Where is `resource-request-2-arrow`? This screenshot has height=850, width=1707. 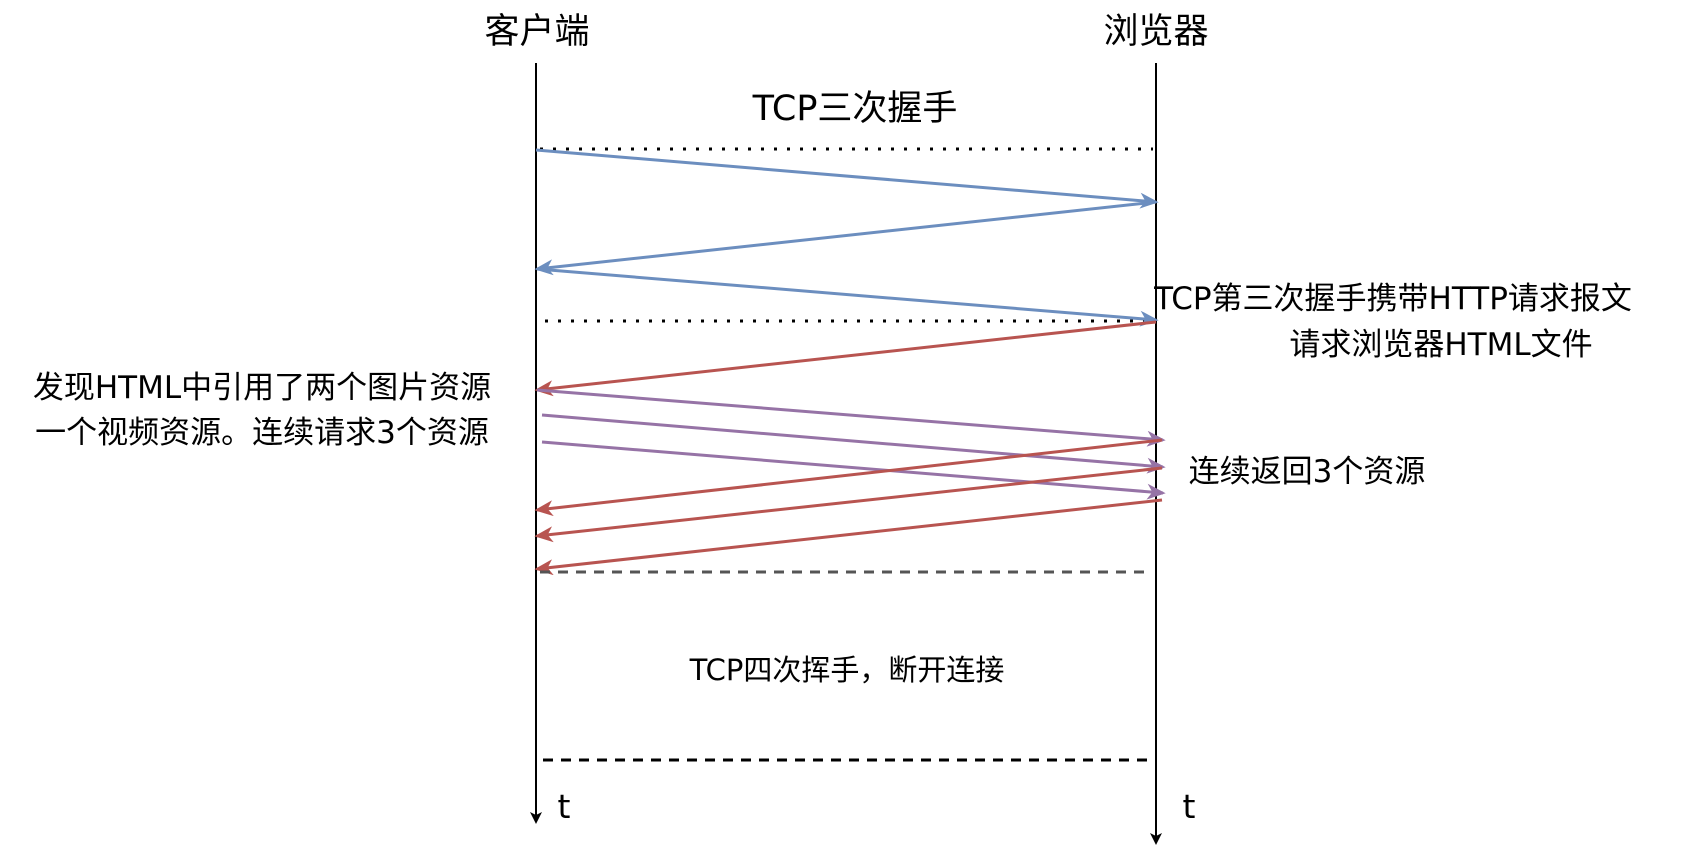
resource-request-2-arrow is located at coordinates (853, 443).